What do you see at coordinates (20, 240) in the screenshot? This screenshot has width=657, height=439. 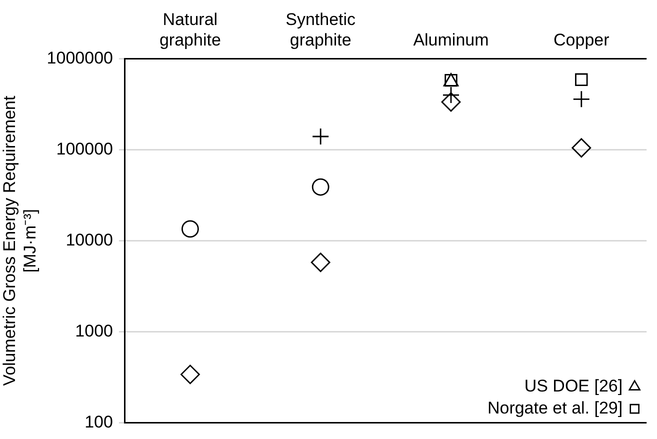 I see `y-axis-title: Volumetric Gross Energy Requirement [MJ·m⁻³]` at bounding box center [20, 240].